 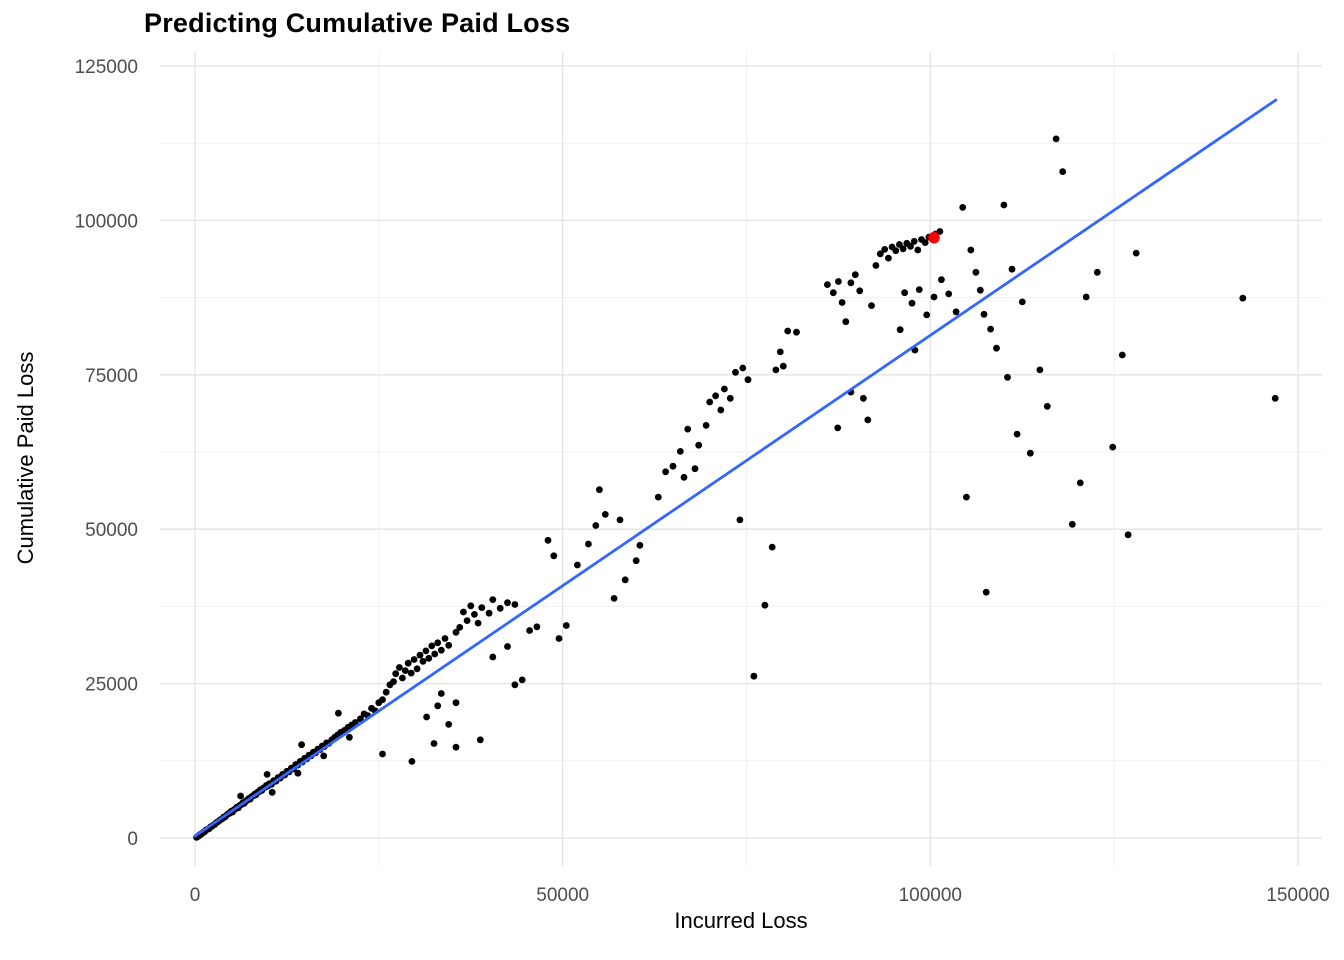 What do you see at coordinates (111, 530) in the screenshot?
I see `y-tick-label: 50000` at bounding box center [111, 530].